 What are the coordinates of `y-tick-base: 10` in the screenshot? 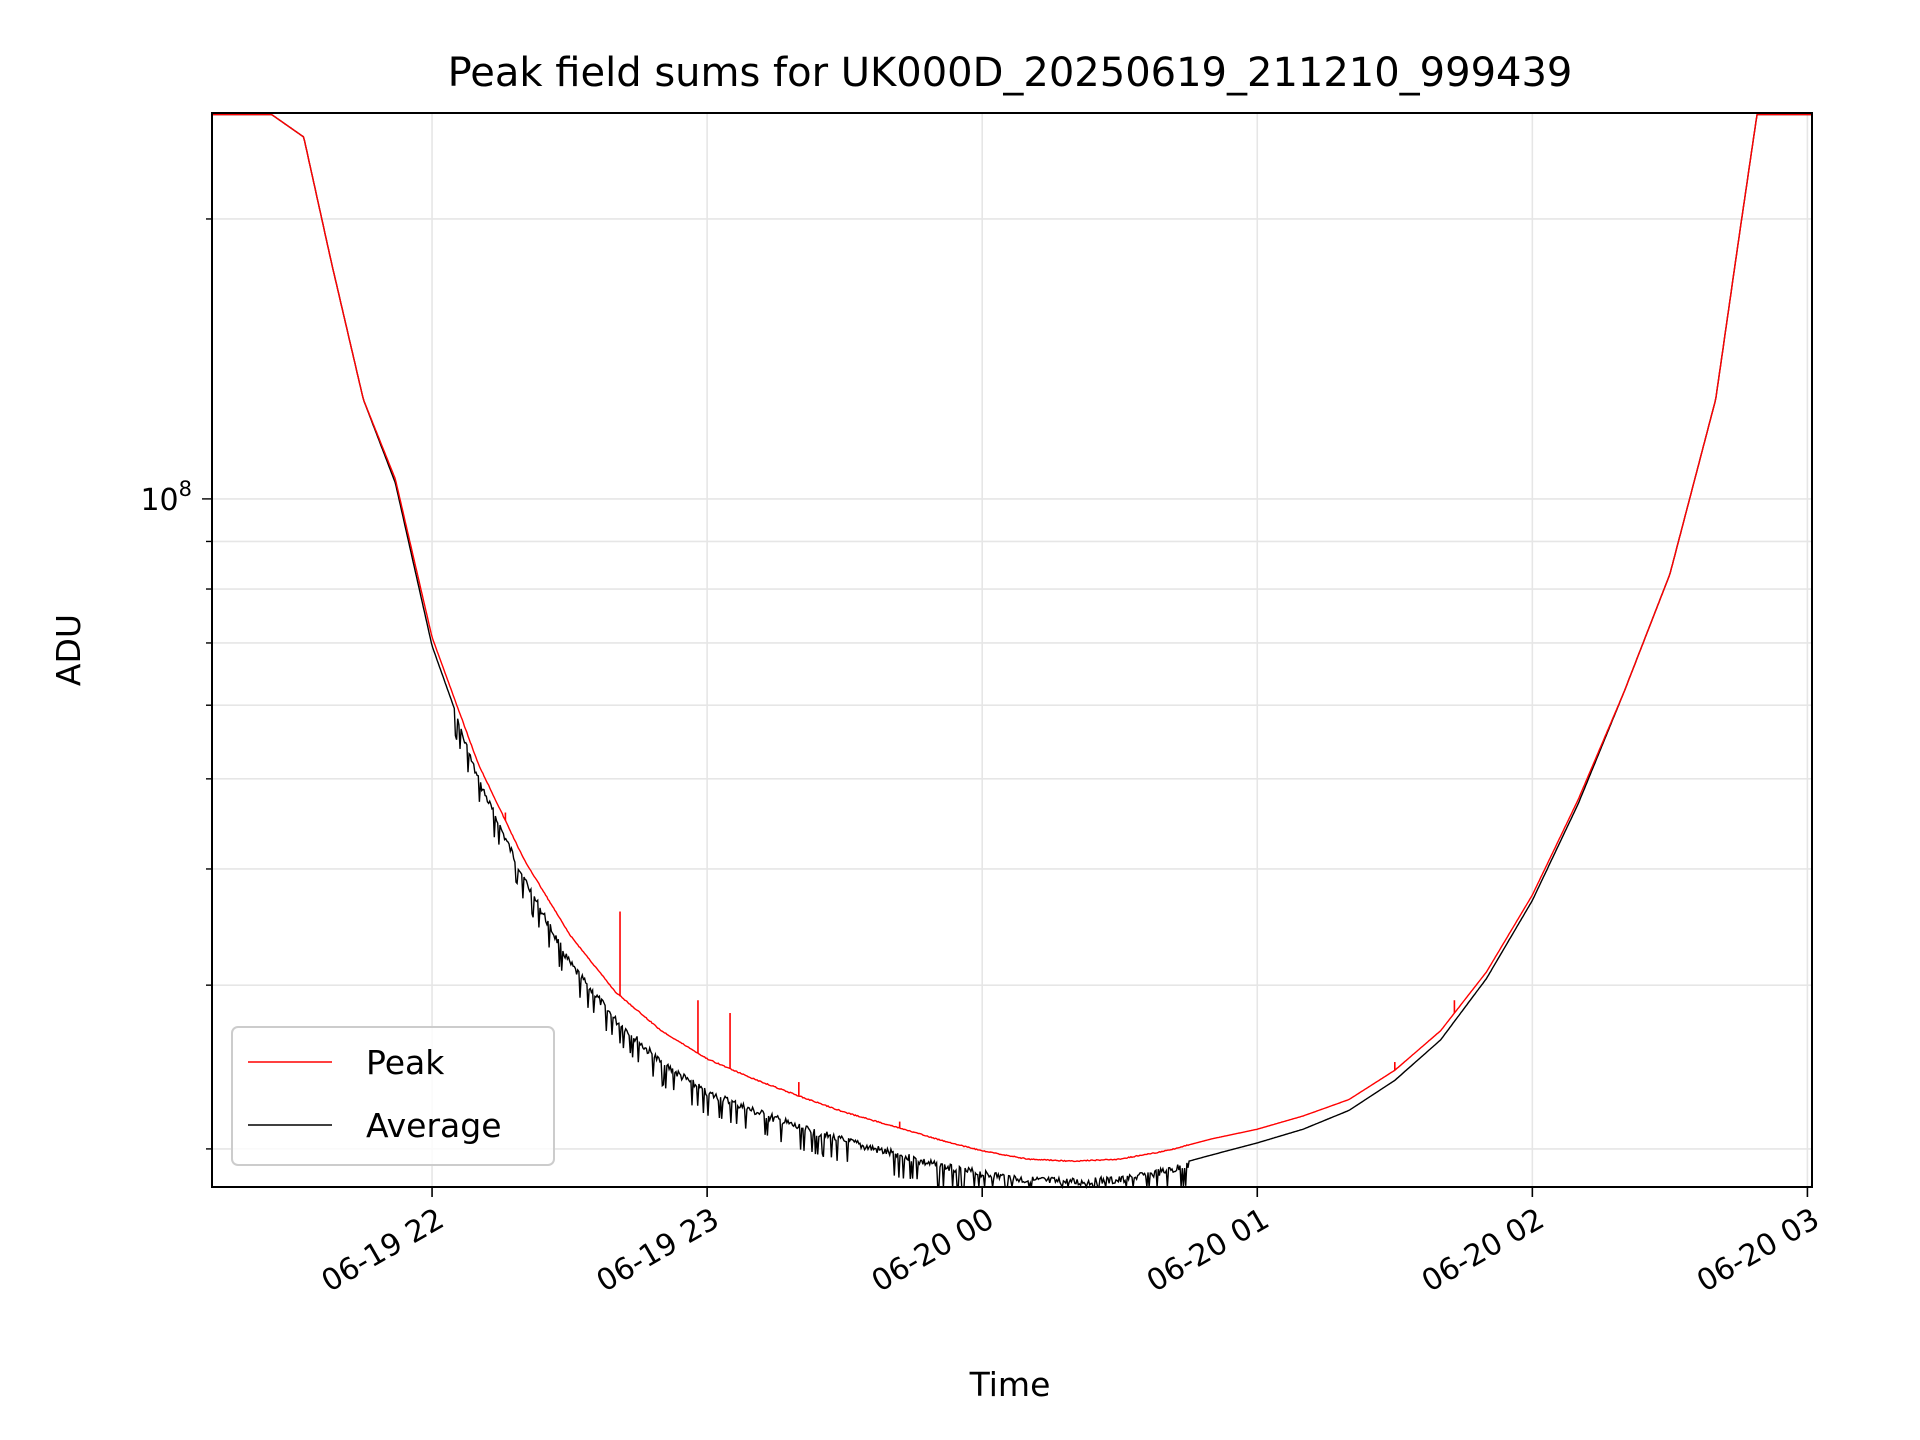 It's located at (159, 500).